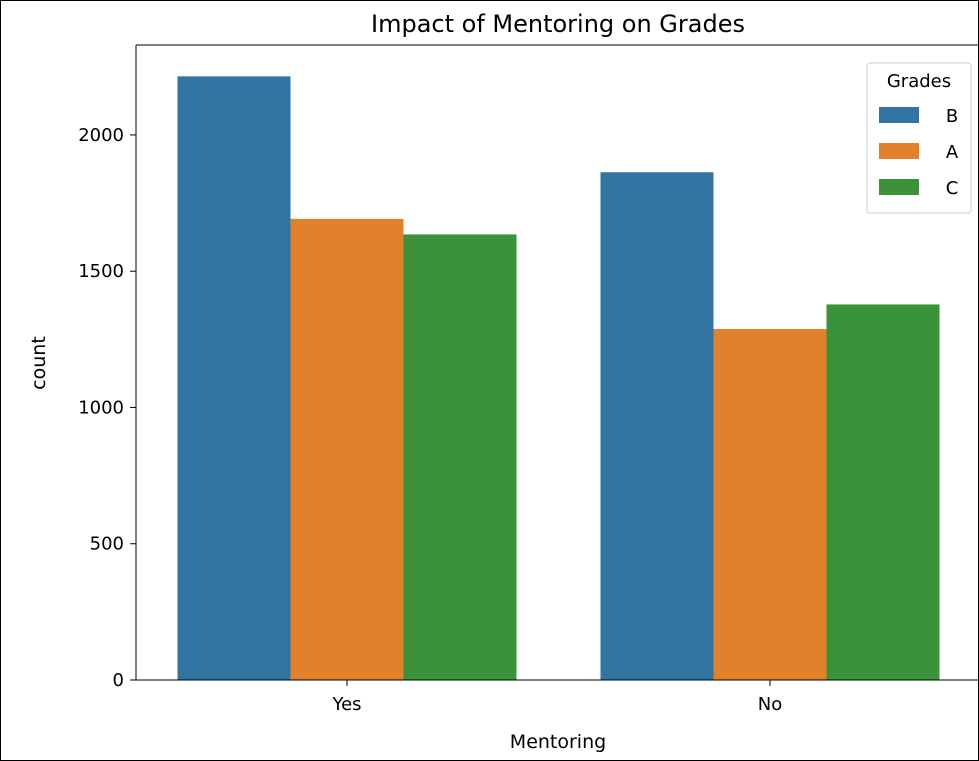 Image resolution: width=979 pixels, height=761 pixels. What do you see at coordinates (952, 116) in the screenshot?
I see `legend-label-b: B` at bounding box center [952, 116].